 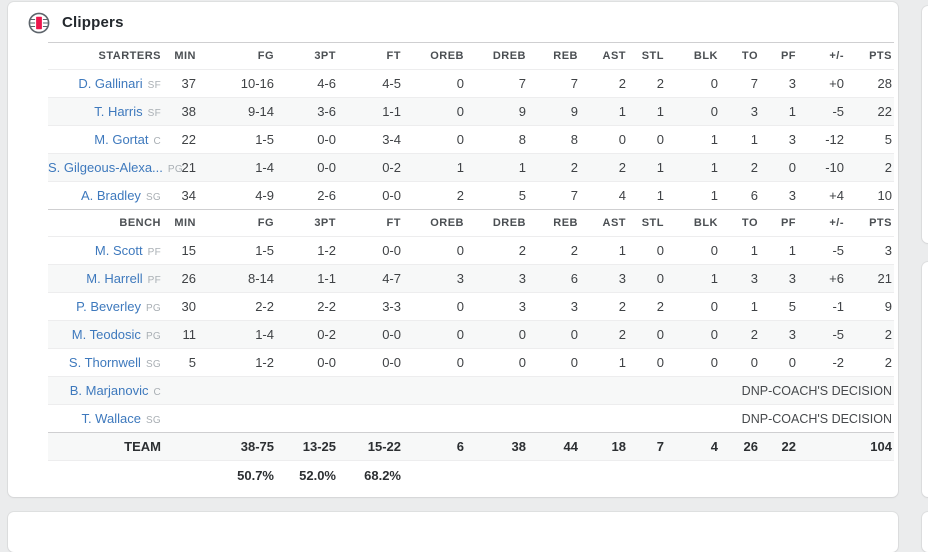 I want to click on stat-cell: 22, so click(x=180, y=139).